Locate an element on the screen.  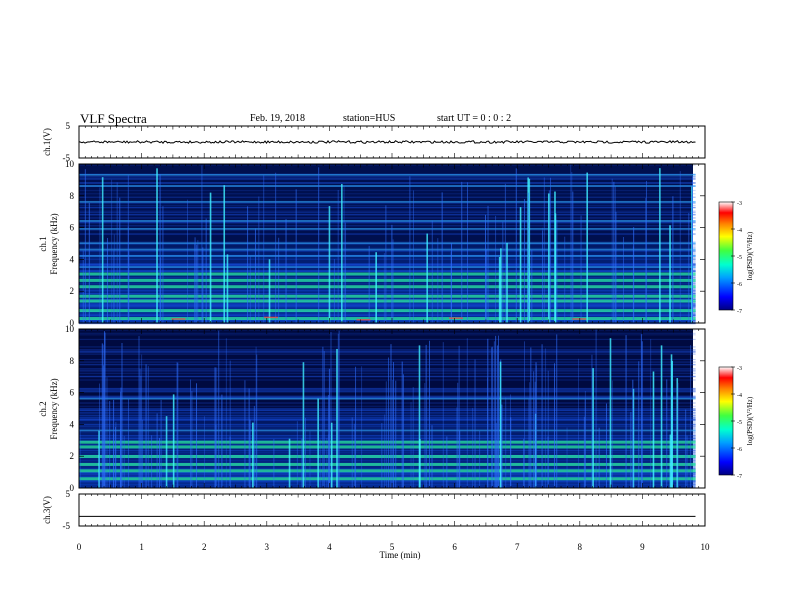
ch2-spectrogram-ylabel-channel: ch.2 is located at coordinates (43, 408).